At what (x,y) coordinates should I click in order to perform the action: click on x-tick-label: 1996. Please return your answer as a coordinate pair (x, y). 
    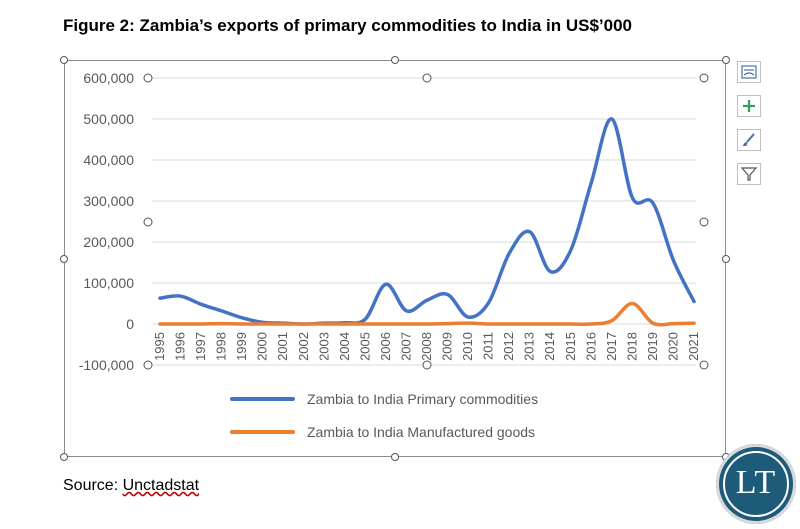
    Looking at the image, I should click on (180, 346).